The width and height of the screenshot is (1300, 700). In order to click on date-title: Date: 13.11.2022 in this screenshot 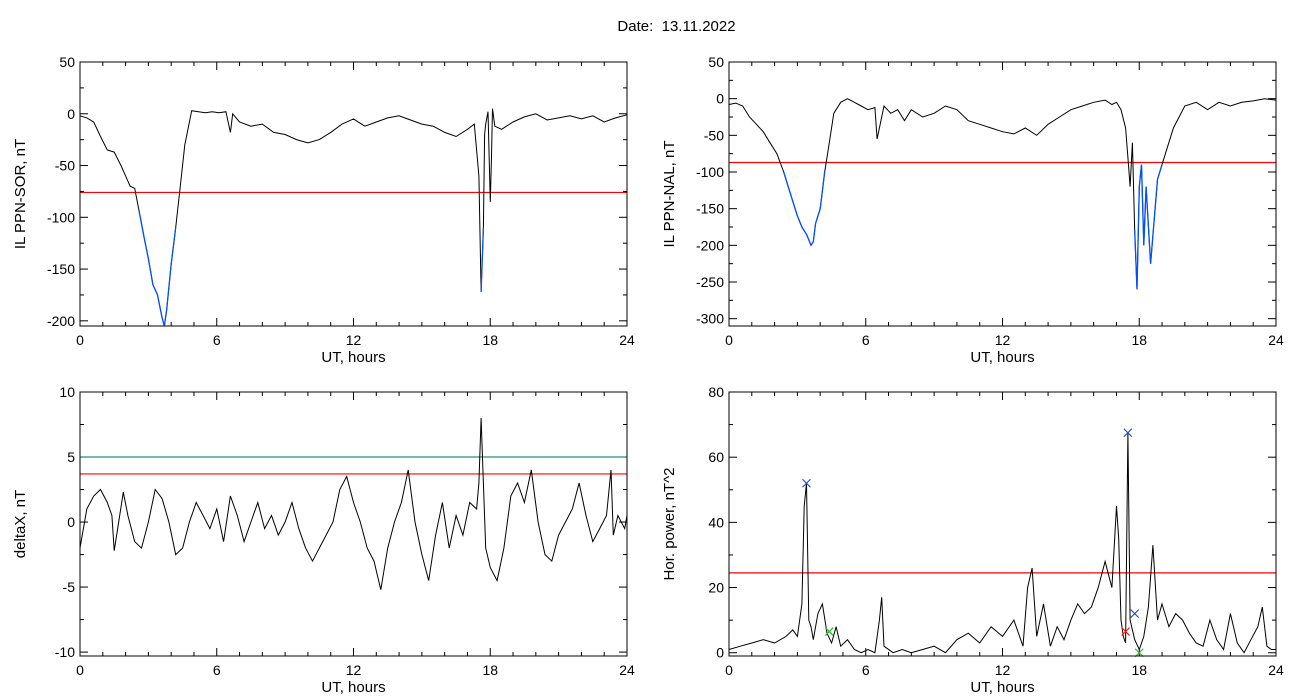, I will do `click(676, 26)`.